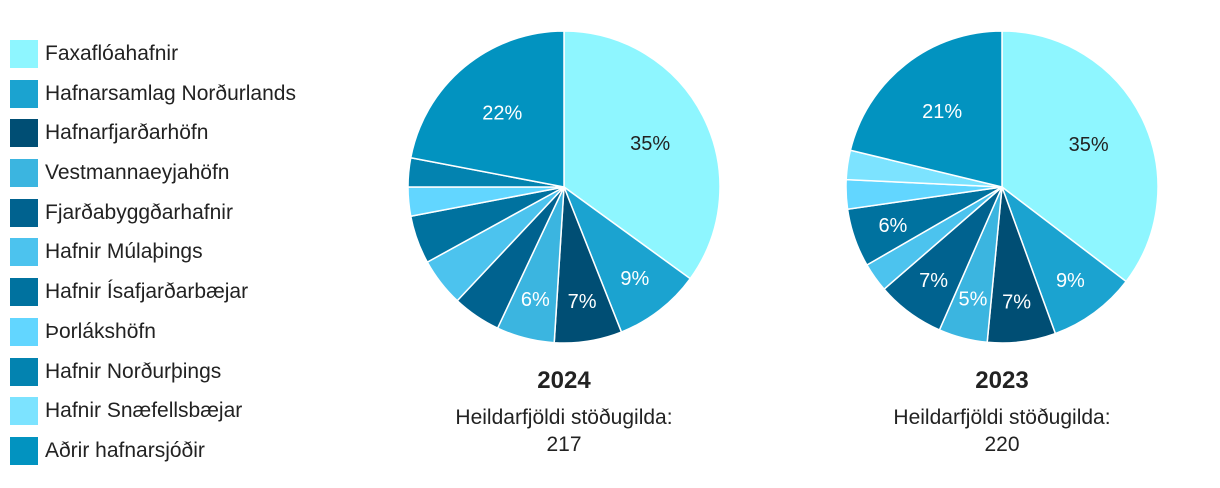 The height and width of the screenshot is (488, 1220). Describe the element at coordinates (973, 300) in the screenshot. I see `slice-label: 5%` at that location.